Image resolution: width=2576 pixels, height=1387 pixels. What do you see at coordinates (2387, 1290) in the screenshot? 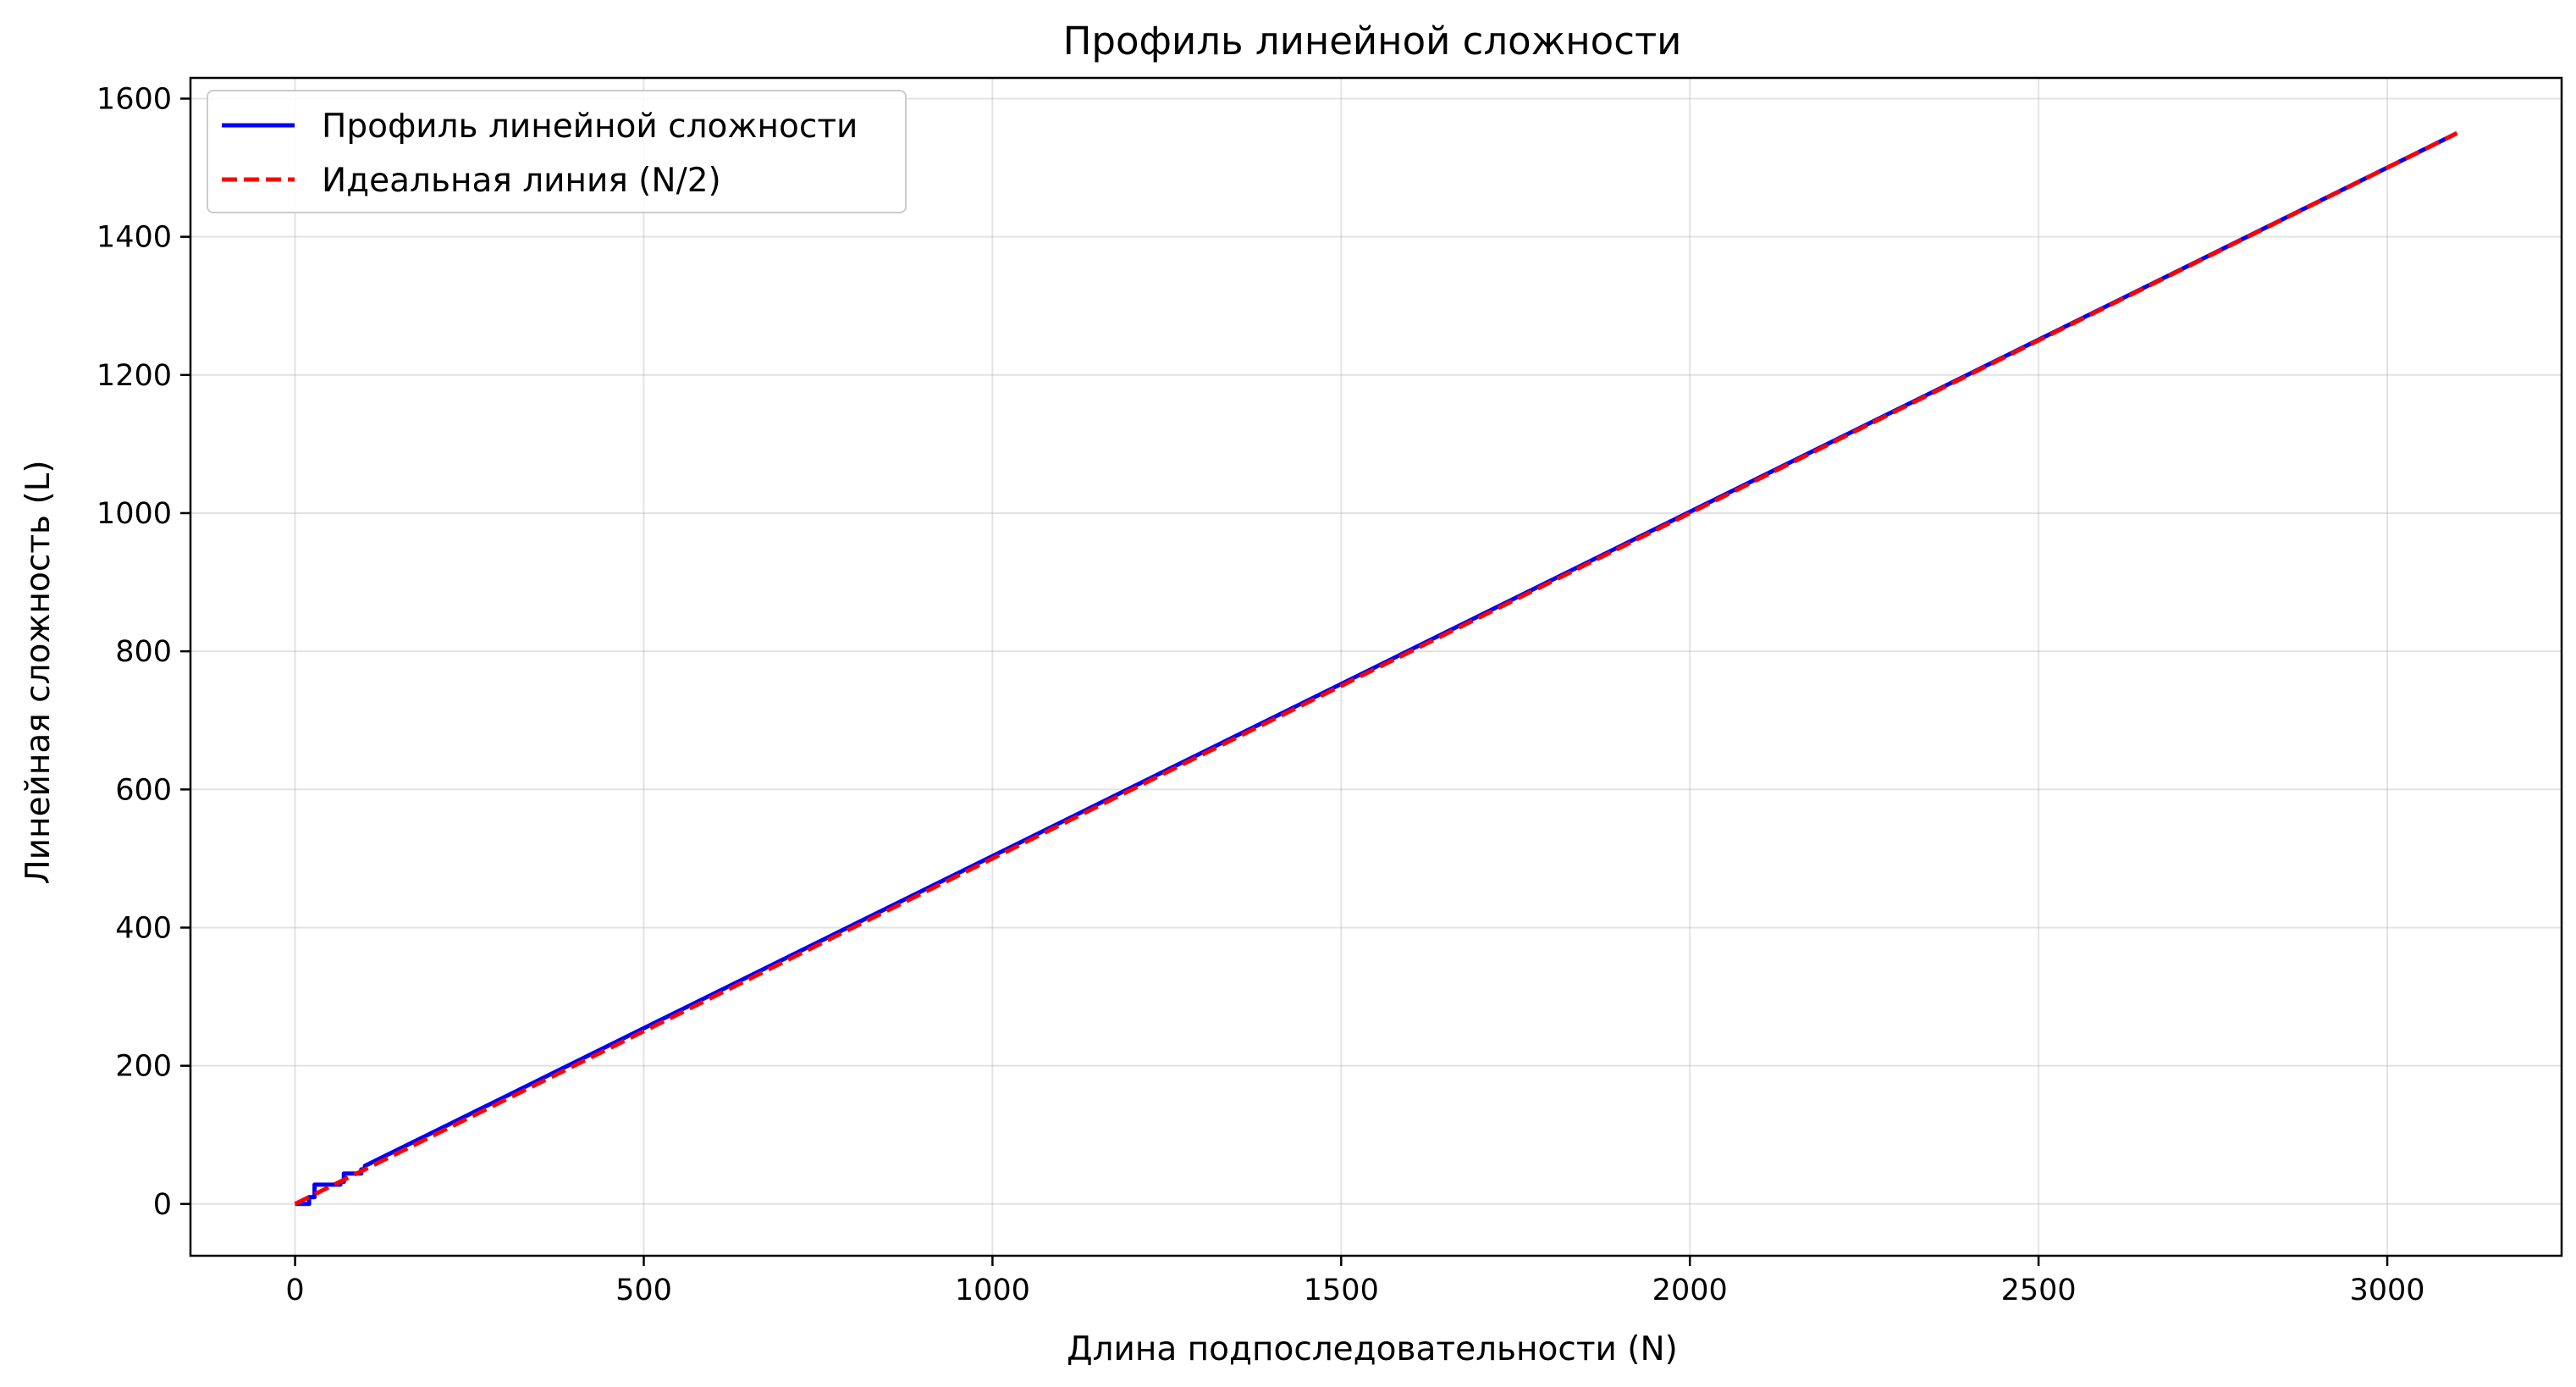
I see `x-tick-label: 3000` at bounding box center [2387, 1290].